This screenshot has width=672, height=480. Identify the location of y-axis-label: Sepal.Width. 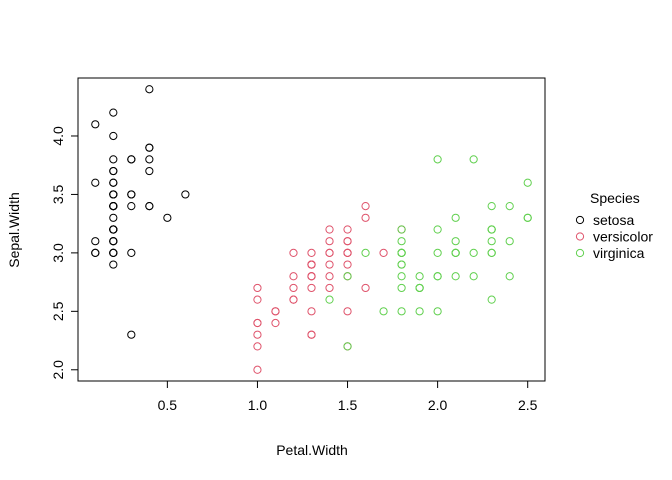
(14, 229).